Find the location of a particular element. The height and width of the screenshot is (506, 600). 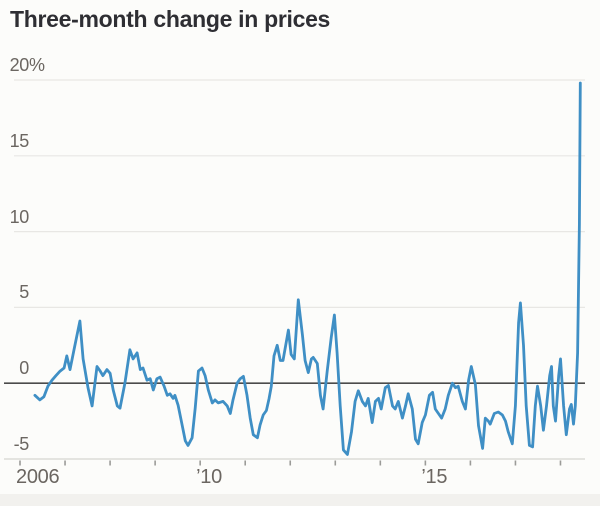

y-axis-label-15: 15 is located at coordinates (19, 140).